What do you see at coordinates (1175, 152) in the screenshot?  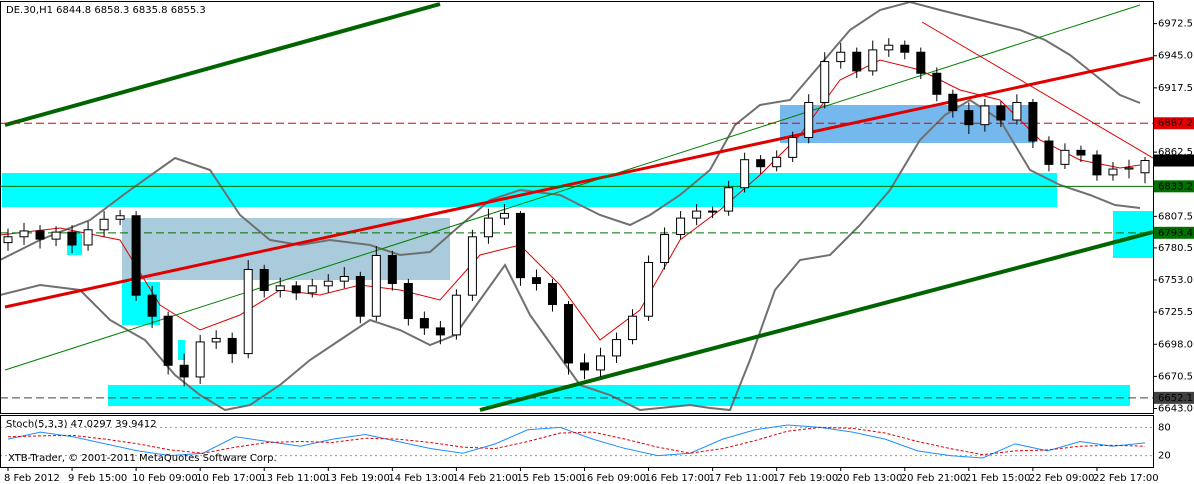 I see `y-tick-label: 6862.5` at bounding box center [1175, 152].